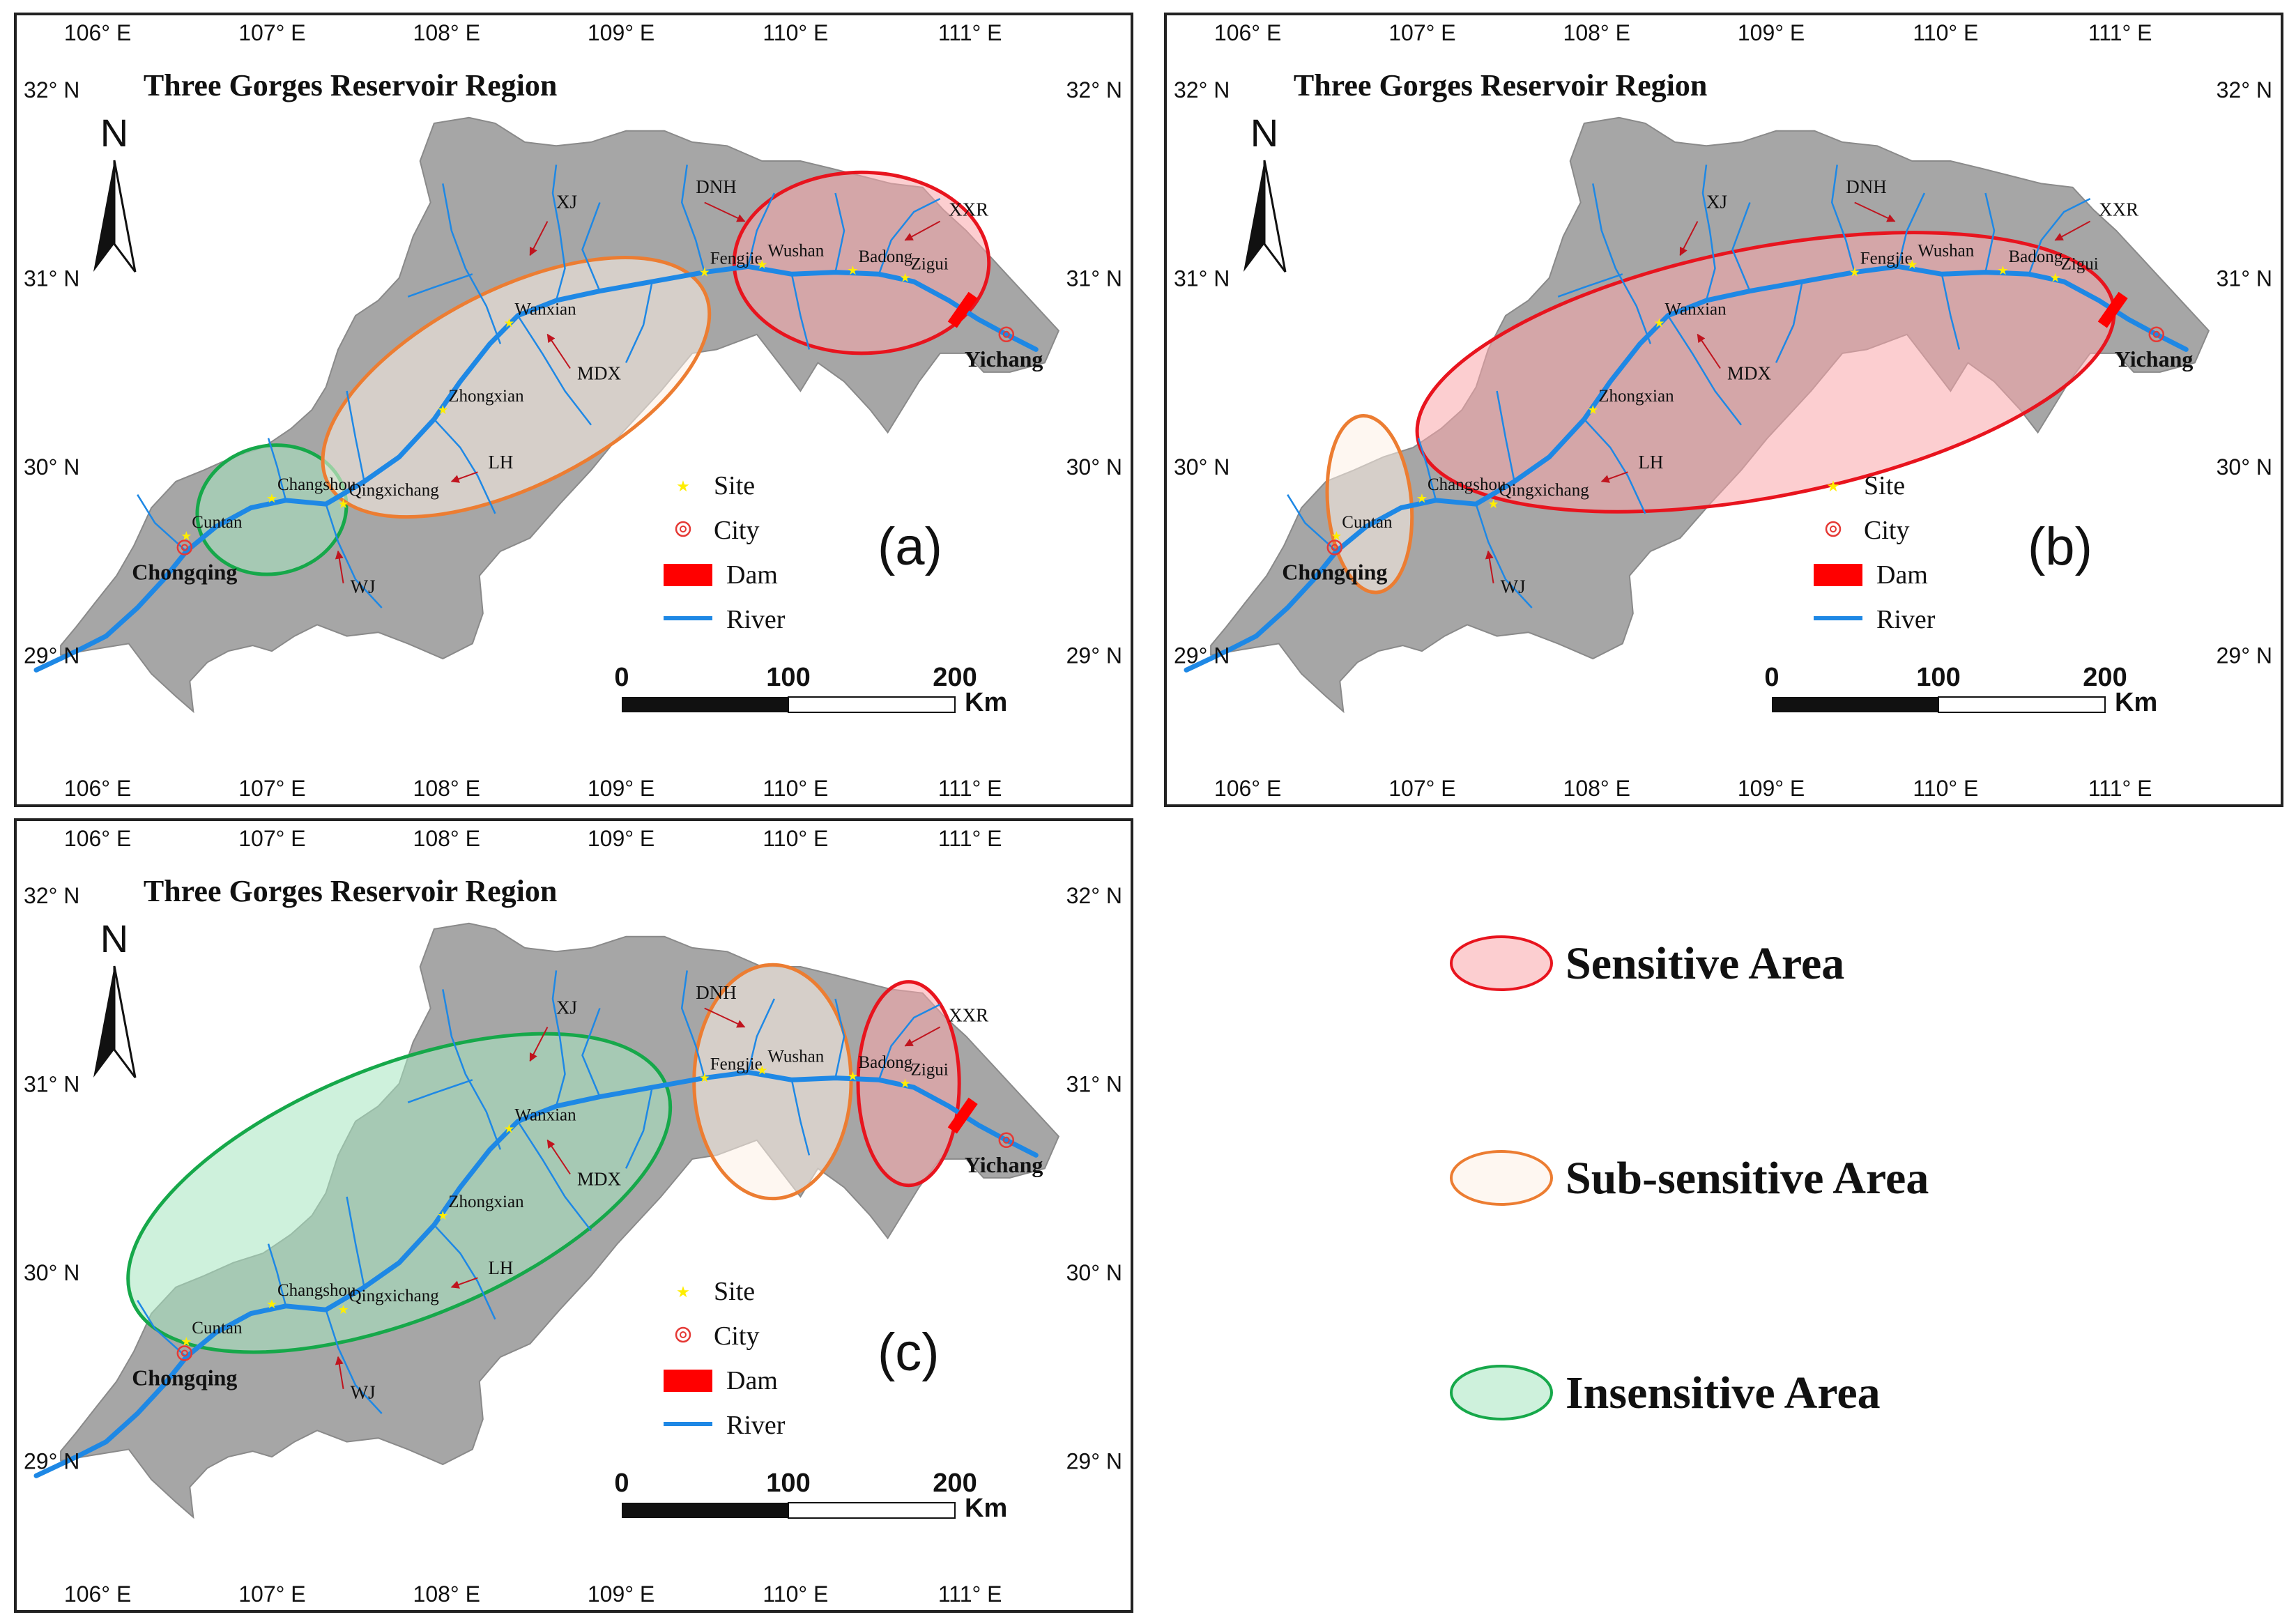 The width and height of the screenshot is (2296, 1624). I want to click on scale-tick-label: 200, so click(955, 1483).